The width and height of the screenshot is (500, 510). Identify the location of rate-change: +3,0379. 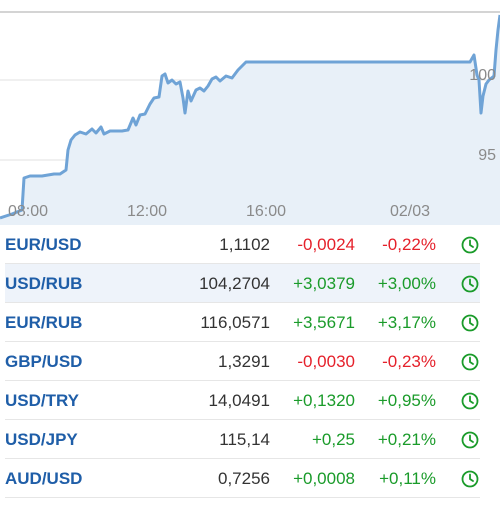
(324, 283).